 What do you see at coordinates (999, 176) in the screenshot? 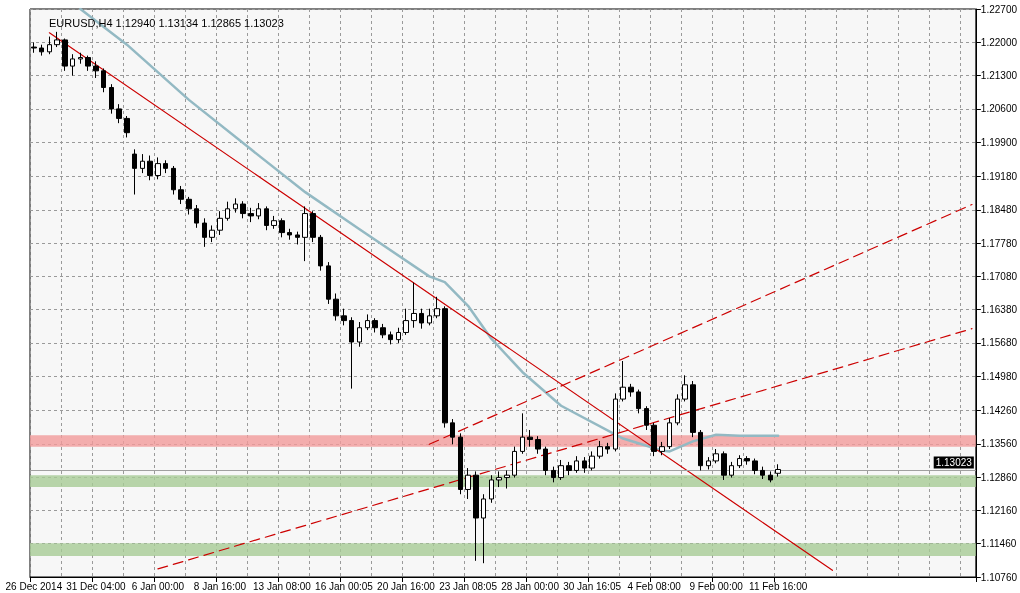
I see `y-tick-label: 1.19180` at bounding box center [999, 176].